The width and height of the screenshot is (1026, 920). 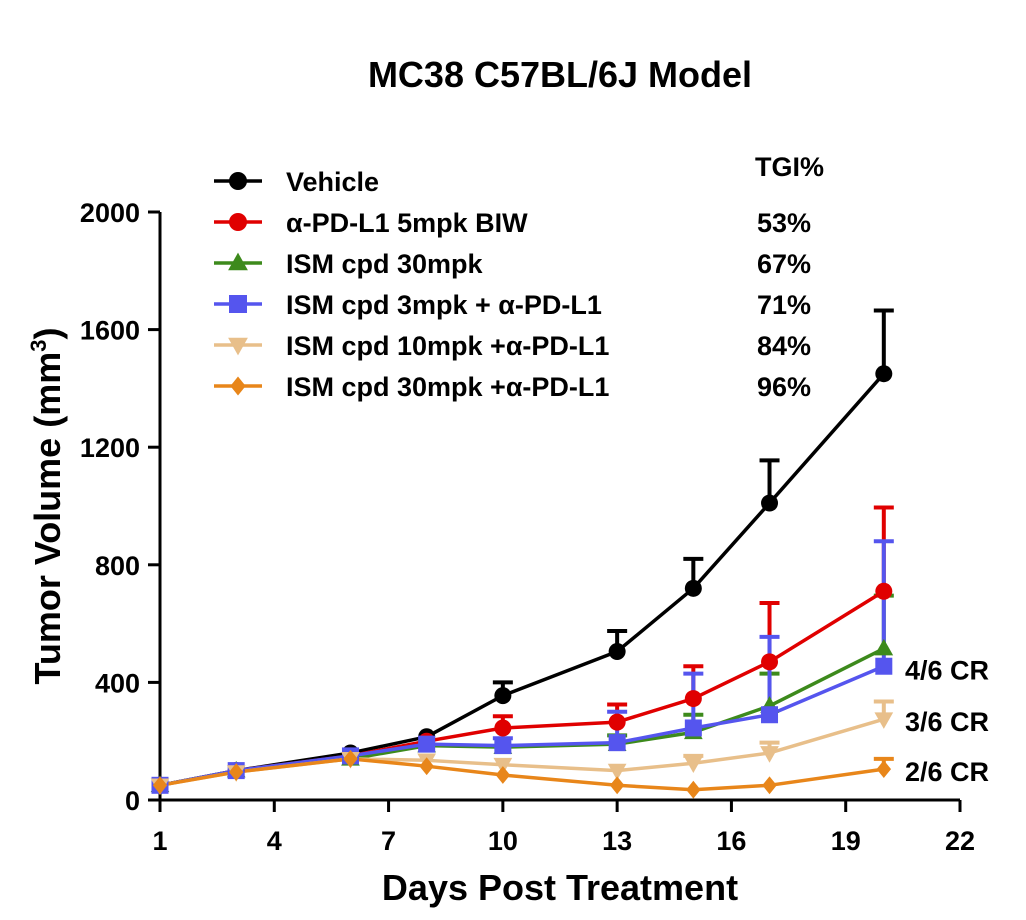 I want to click on cr-annotations: 4/6 CR 3/6 CR 2/6 CR, so click(x=947, y=721).